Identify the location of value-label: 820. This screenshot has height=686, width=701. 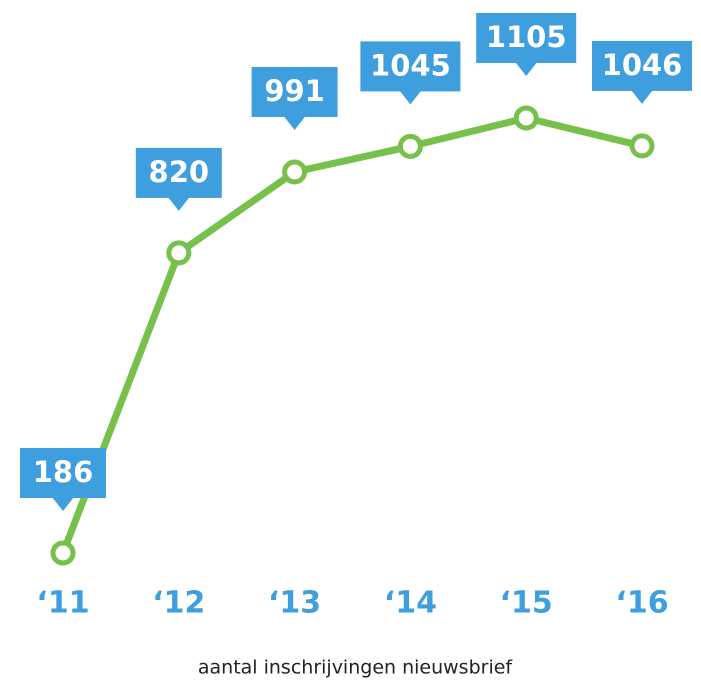
(178, 179).